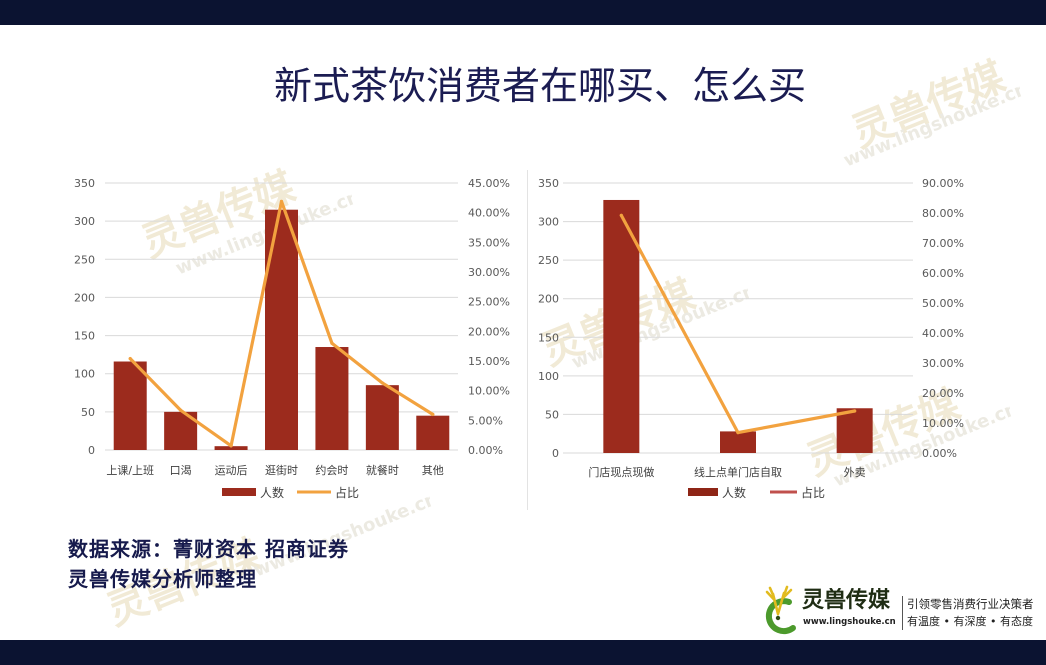 Image resolution: width=1046 pixels, height=665 pixels. Describe the element at coordinates (943, 303) in the screenshot. I see `y-right-tick-label: 50.00%` at that location.